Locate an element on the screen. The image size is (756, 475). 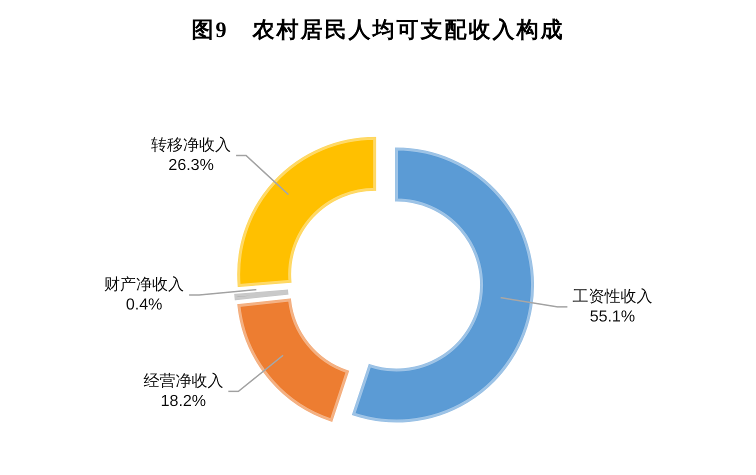
data-label: 26.3% is located at coordinates (191, 165).